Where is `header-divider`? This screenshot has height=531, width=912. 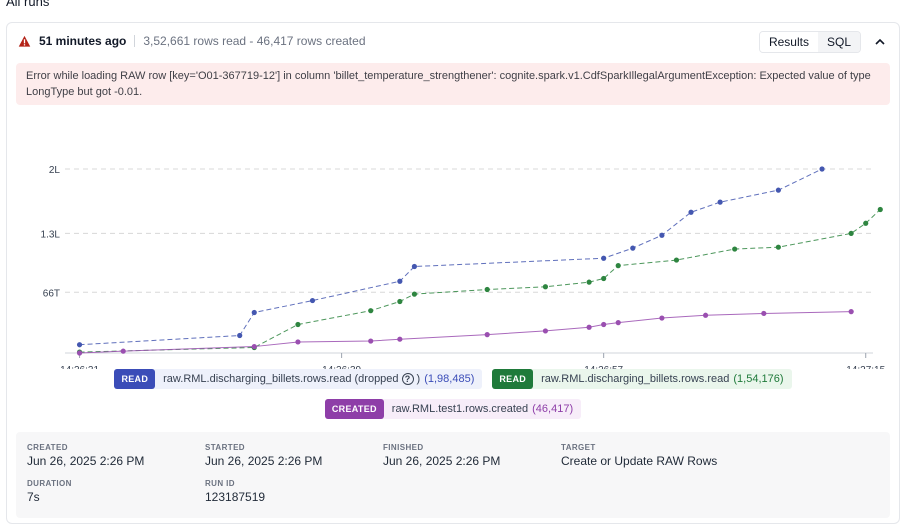
header-divider is located at coordinates (135, 41).